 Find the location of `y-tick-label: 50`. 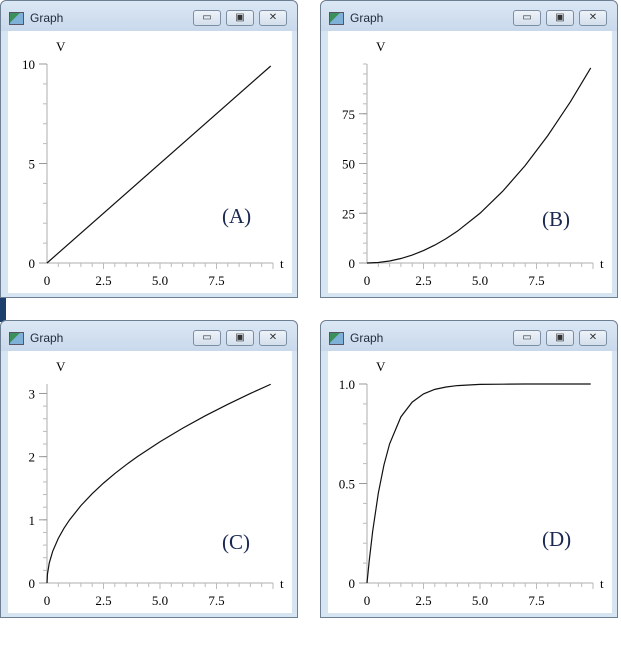

y-tick-label: 50 is located at coordinates (348, 164).